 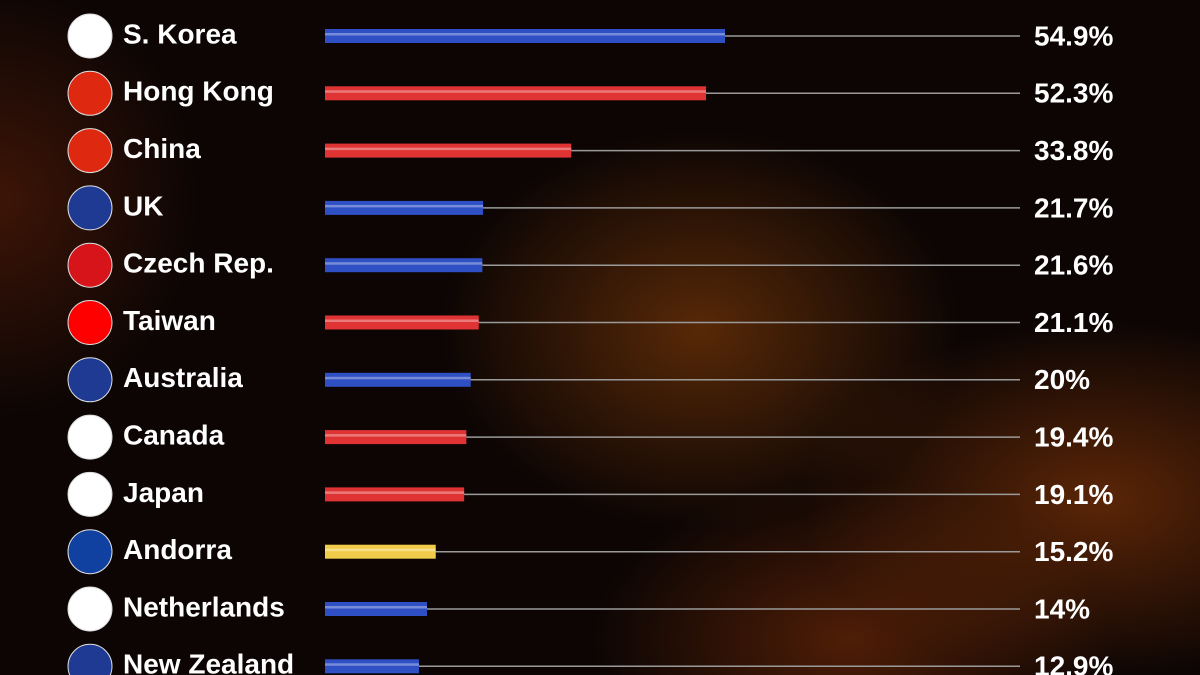 What do you see at coordinates (162, 148) in the screenshot?
I see `country-label: China` at bounding box center [162, 148].